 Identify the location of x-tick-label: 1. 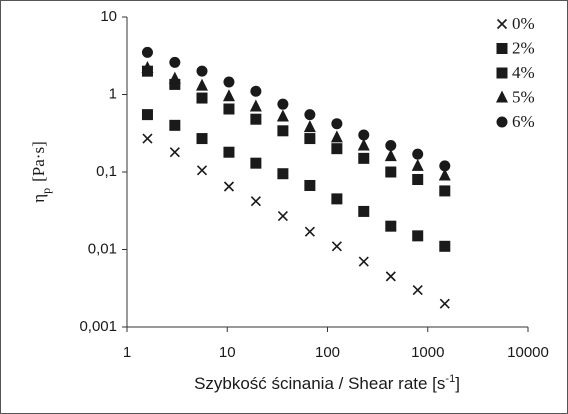
(127, 352).